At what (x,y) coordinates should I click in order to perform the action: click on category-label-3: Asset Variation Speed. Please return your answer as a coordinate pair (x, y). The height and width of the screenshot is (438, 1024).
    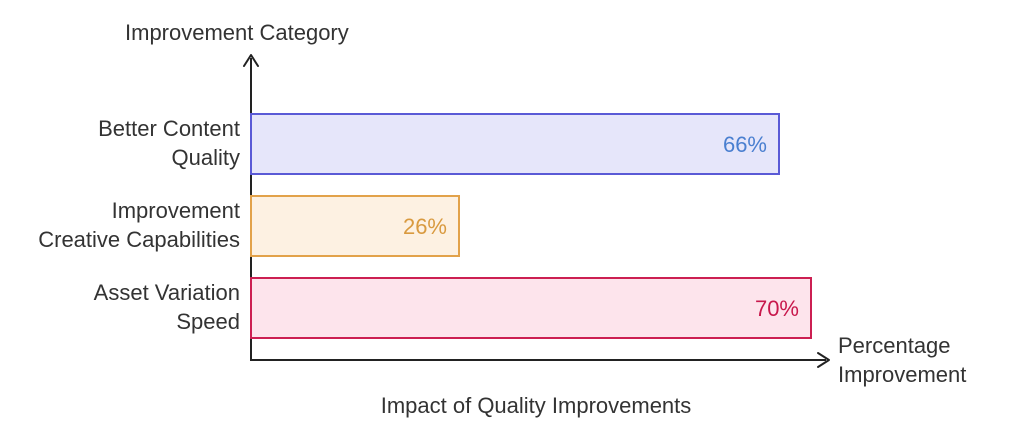
    Looking at the image, I should click on (167, 307).